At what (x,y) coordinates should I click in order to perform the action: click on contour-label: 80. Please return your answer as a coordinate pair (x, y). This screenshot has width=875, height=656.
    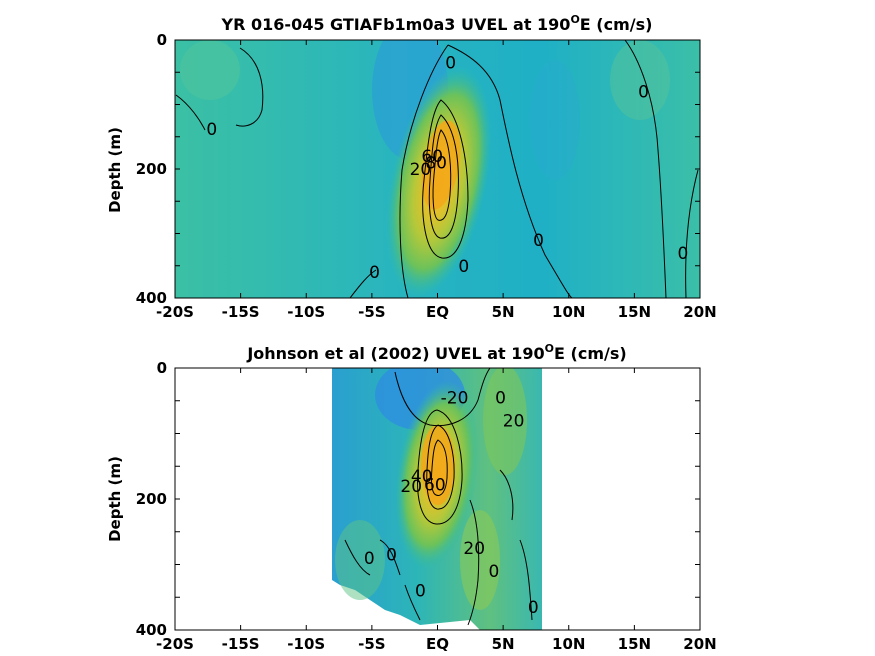
    Looking at the image, I should click on (436, 164).